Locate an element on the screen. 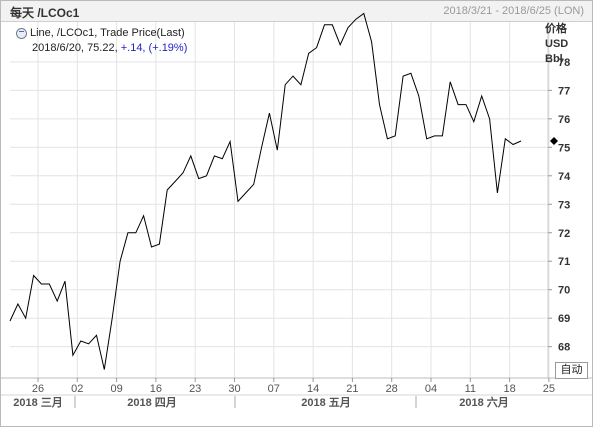  date-range: 2018/3/21 - 2018/6/25 (LON) is located at coordinates (513, 11).